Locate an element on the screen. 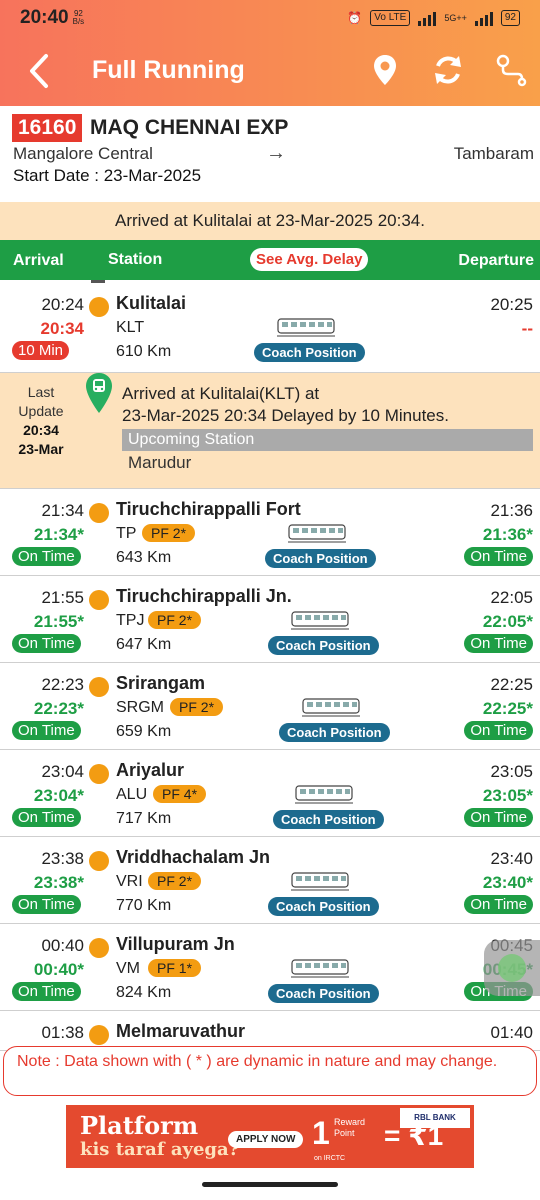  system-nav-bar is located at coordinates (270, 1185).